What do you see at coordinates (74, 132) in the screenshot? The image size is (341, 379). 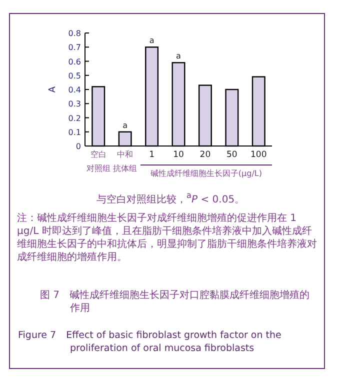 I see `y-tick-label: 0.1` at bounding box center [74, 132].